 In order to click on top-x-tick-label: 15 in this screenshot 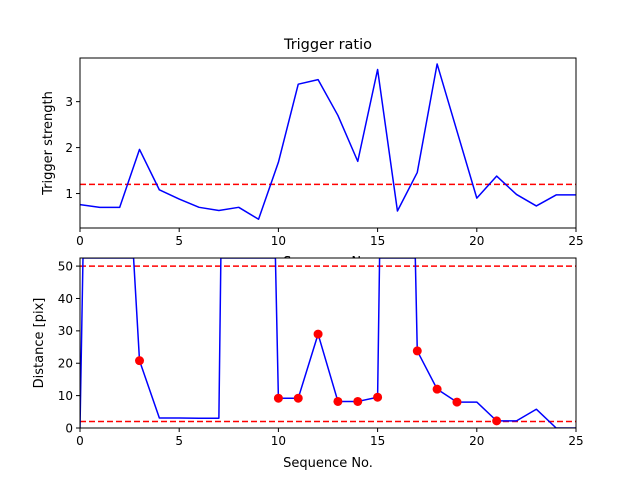, I will do `click(377, 241)`.